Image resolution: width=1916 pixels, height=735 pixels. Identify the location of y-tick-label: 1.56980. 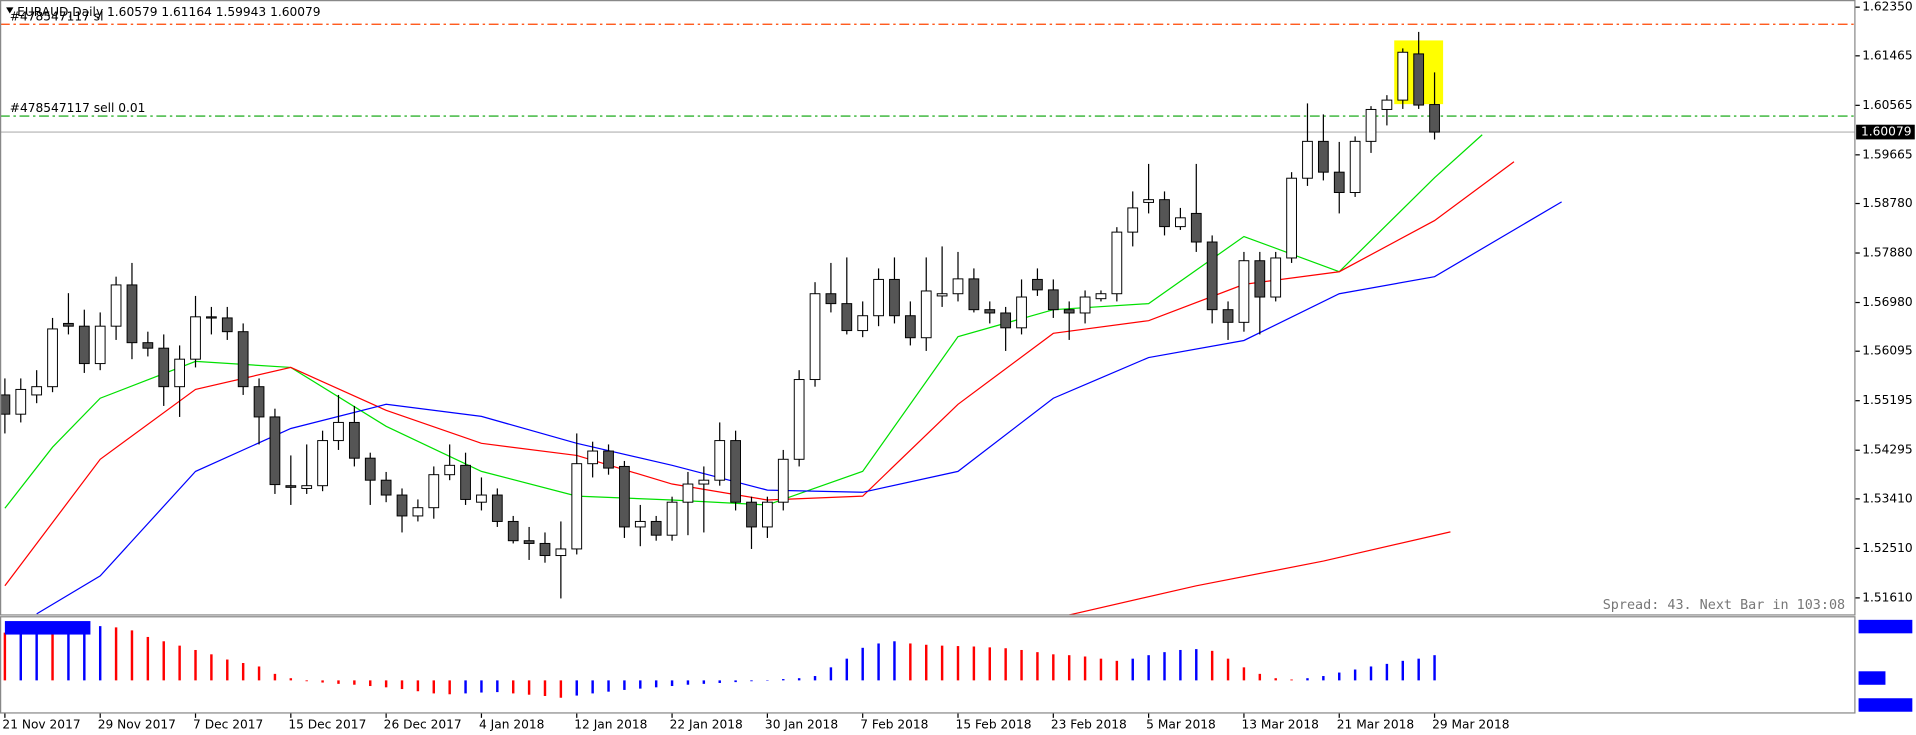
(1887, 302).